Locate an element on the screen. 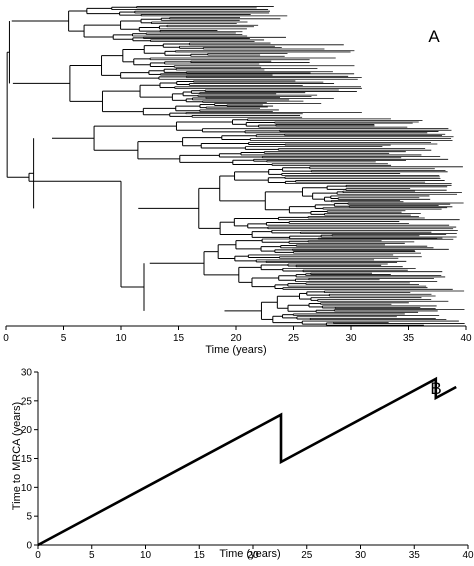 Image resolution: width=474 pixels, height=566 pixels. panel-b-x-ticks: 0 5 10 15 20 25 30 35 40 is located at coordinates (254, 553).